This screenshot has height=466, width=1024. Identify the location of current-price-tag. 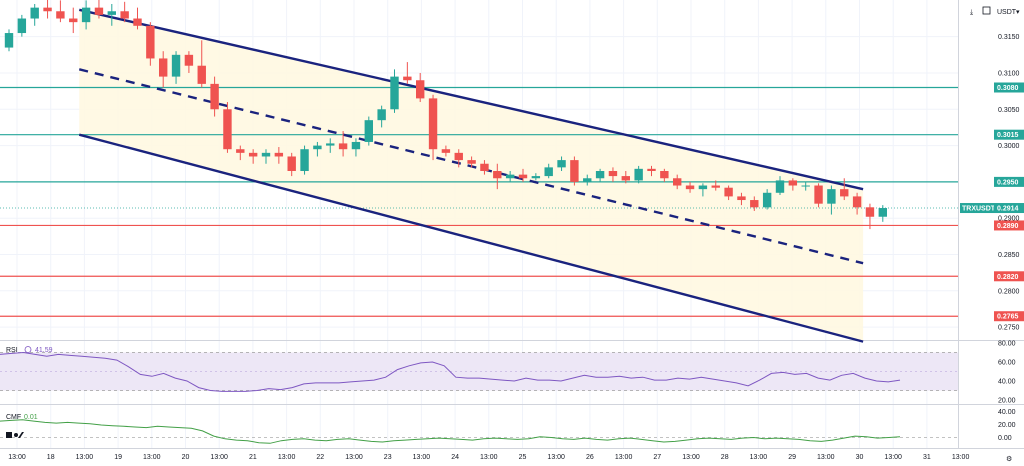
(1009, 208).